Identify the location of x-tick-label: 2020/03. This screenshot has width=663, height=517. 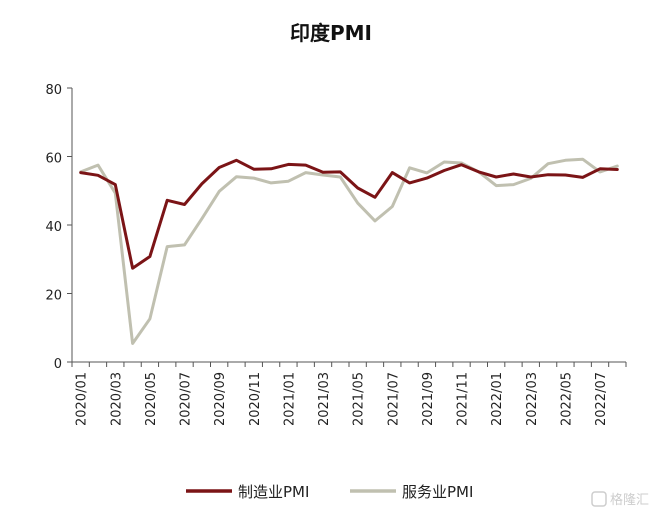
(116, 399).